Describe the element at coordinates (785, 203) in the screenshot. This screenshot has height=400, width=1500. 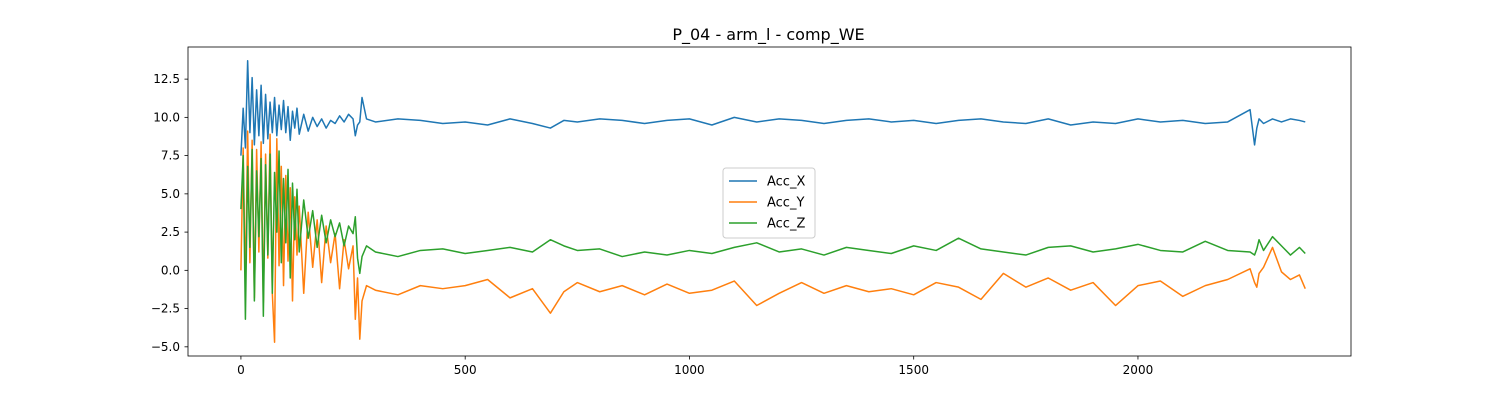
I see `legend-label-acc-y: Acc_Y` at that location.